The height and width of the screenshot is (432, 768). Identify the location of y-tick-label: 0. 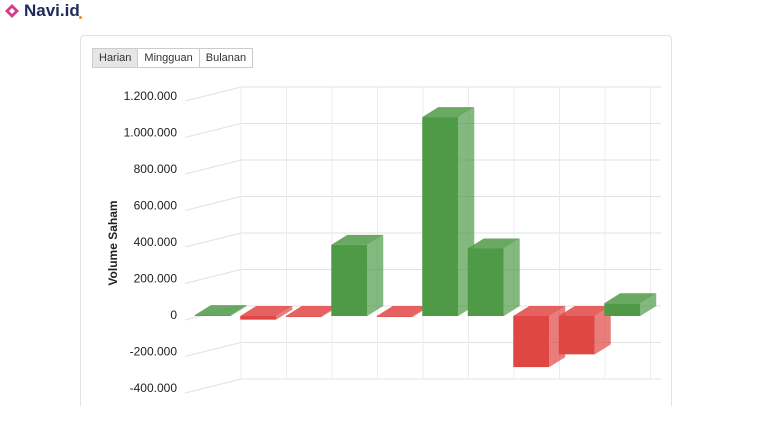
(173, 315).